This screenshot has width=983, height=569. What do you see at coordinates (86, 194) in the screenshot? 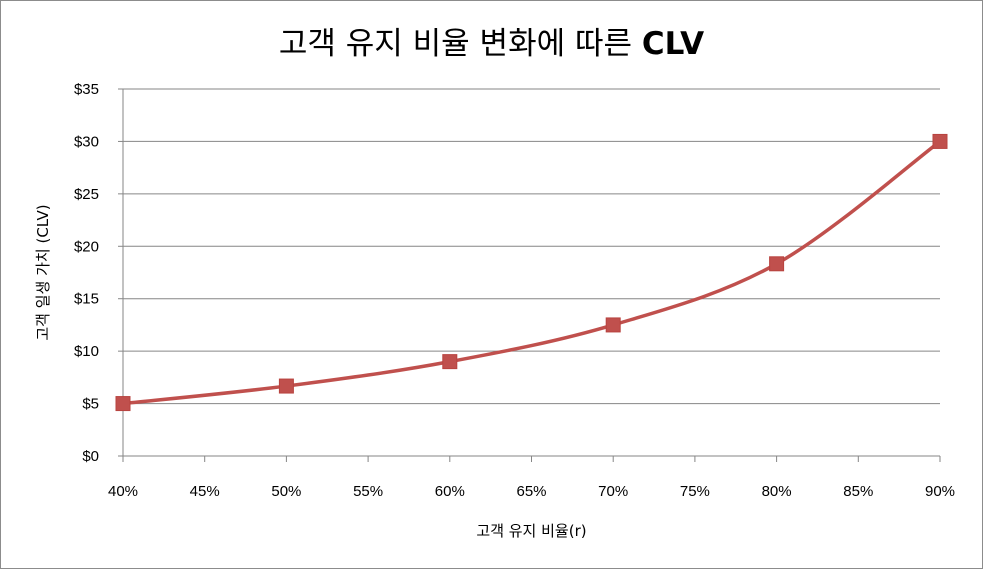
I see `y-tick-label: $25` at bounding box center [86, 194].